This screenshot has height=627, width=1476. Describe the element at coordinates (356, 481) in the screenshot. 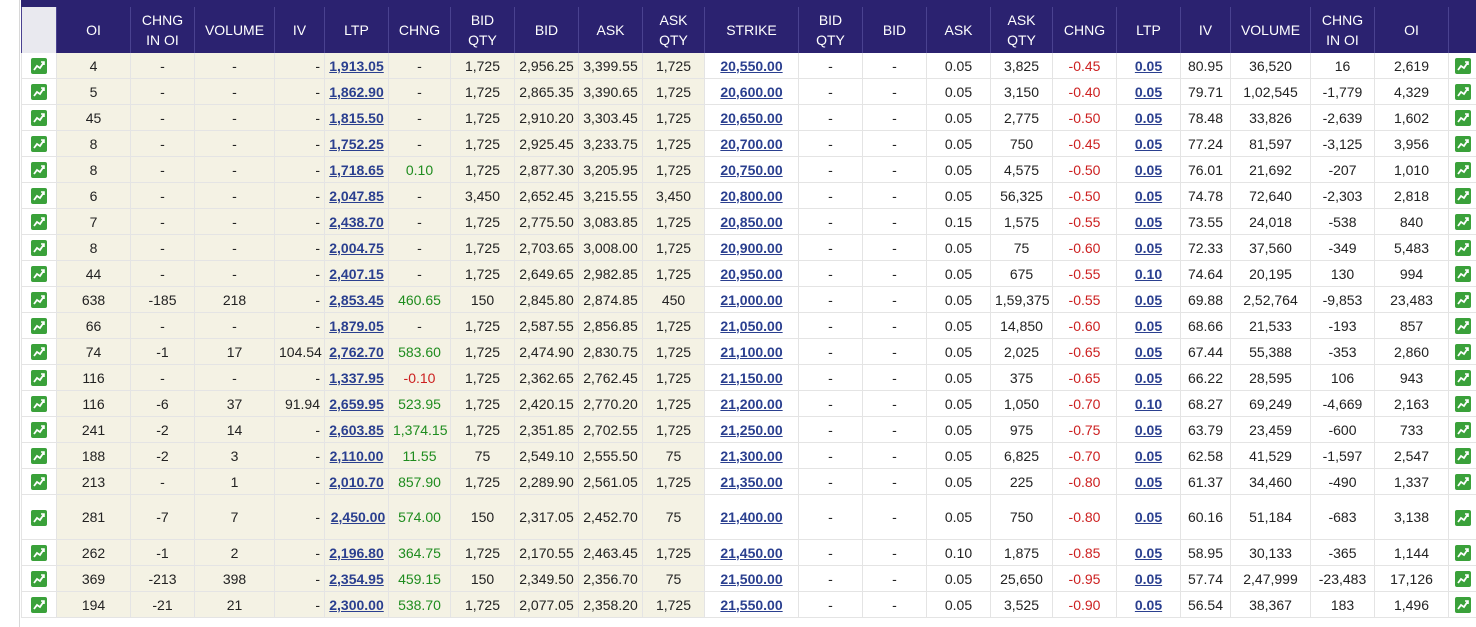

I see `call-ltp-link: 2,010.70` at that location.